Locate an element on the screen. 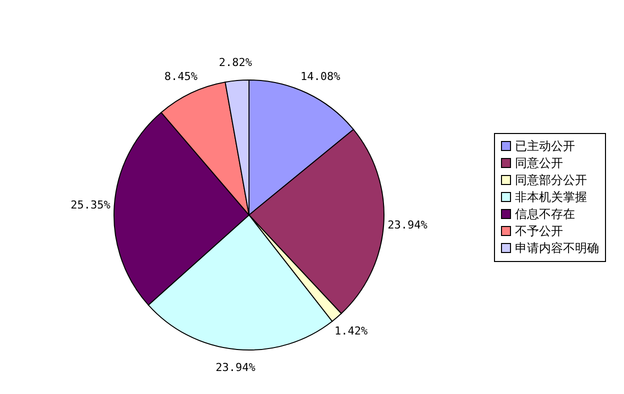 Image resolution: width=624 pixels, height=394 pixels. legend-label: 同意部分公开 is located at coordinates (551, 180).